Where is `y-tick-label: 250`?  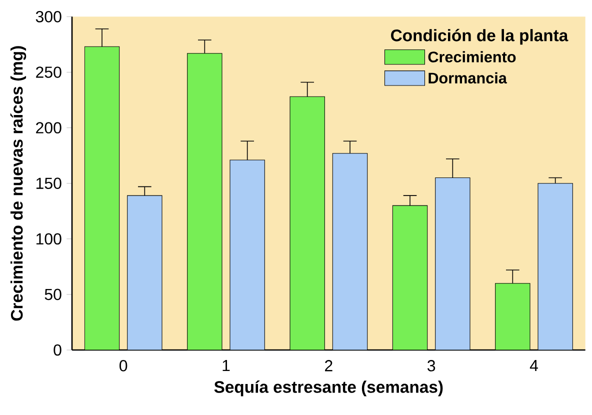
y-tick-label: 250 is located at coordinates (49, 72).